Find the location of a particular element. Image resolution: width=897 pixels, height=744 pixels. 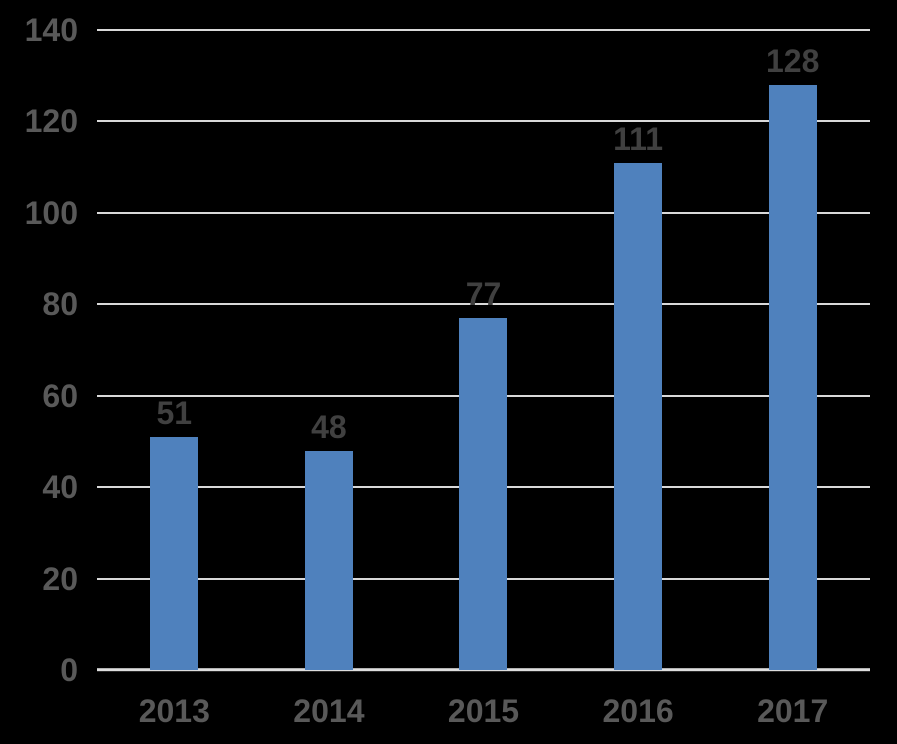

data-label-2016: 111 is located at coordinates (638, 138).